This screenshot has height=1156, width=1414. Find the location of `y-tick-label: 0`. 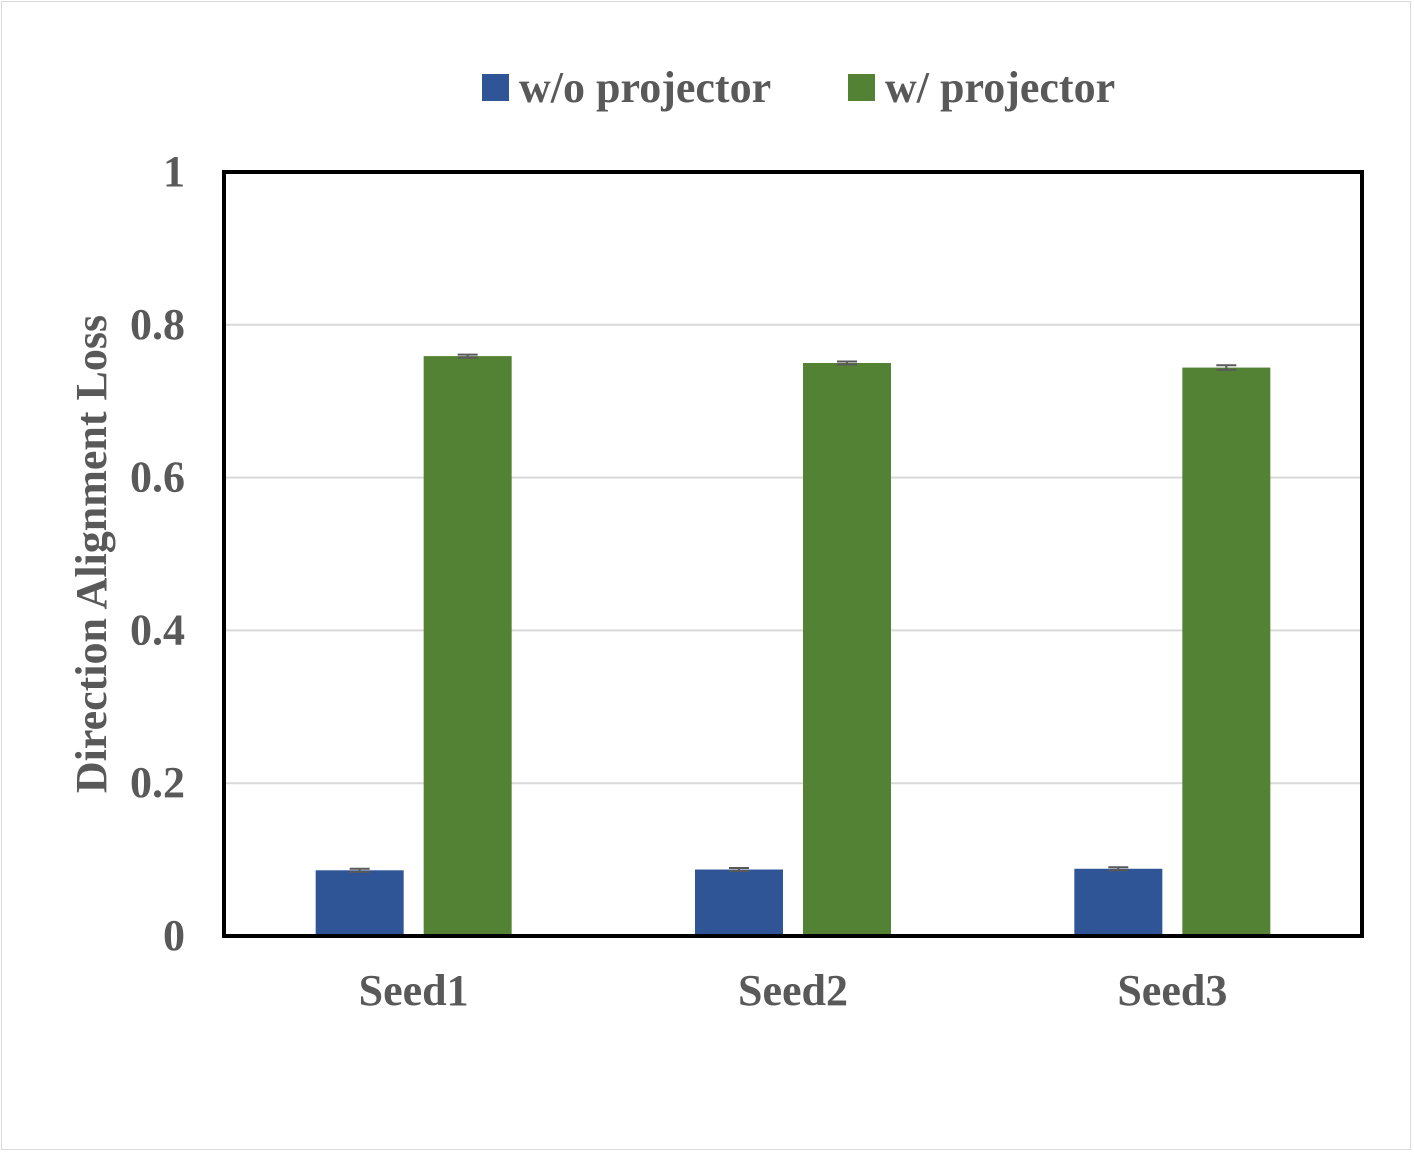

y-tick-label: 0 is located at coordinates (174, 935).